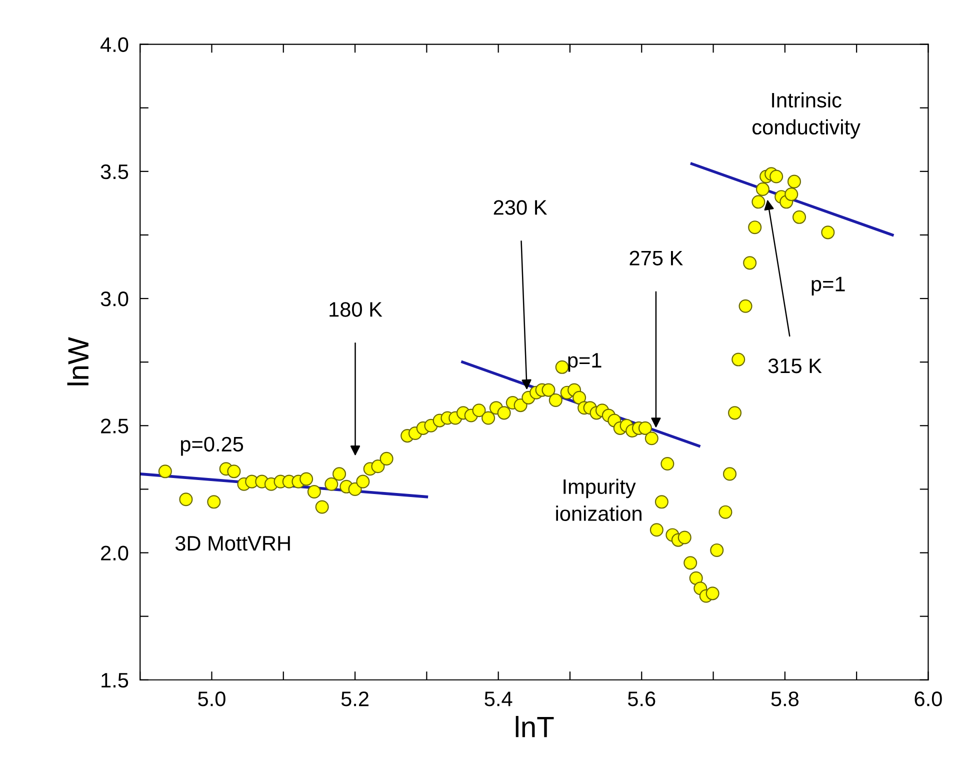  I want to click on y-tick-label: 2.0, so click(114, 553).